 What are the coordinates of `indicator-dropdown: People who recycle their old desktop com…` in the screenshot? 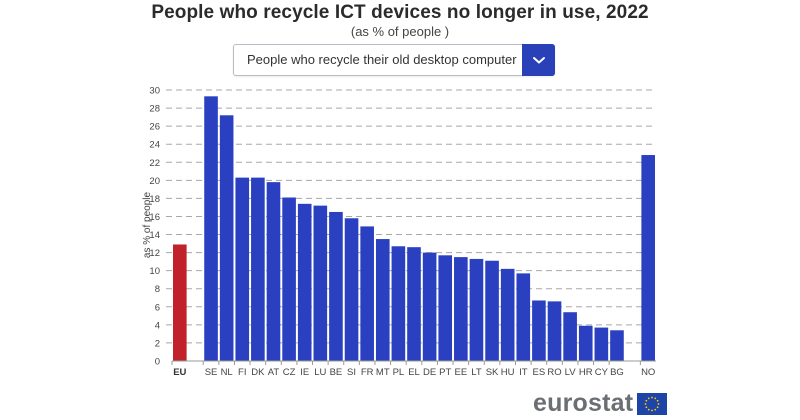 It's located at (394, 60).